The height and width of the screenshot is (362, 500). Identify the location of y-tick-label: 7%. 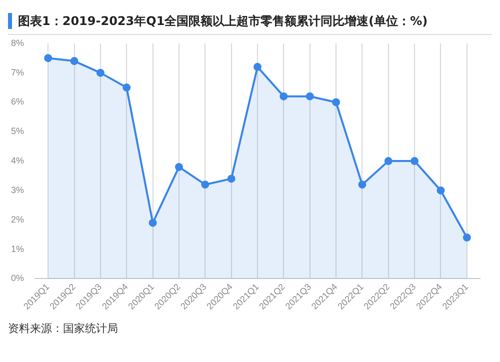
(17, 72).